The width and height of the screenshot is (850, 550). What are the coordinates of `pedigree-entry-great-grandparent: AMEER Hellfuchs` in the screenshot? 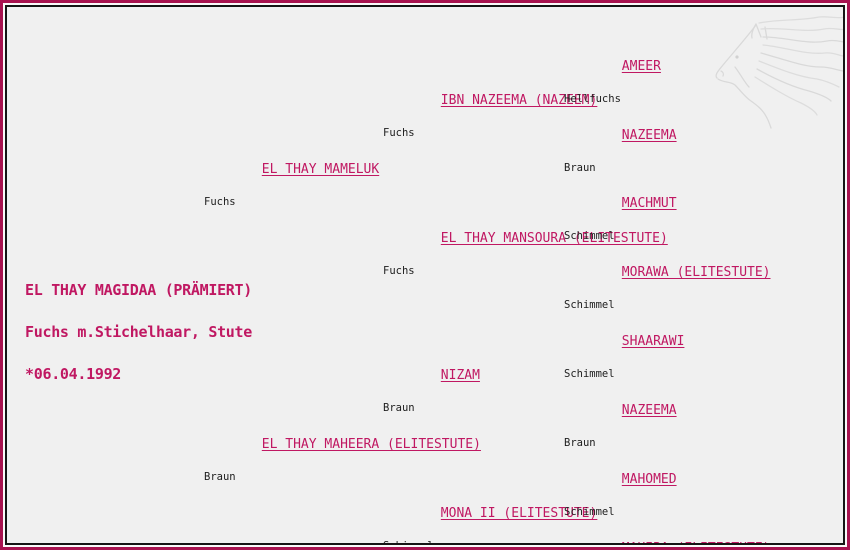 It's located at (612, 89).